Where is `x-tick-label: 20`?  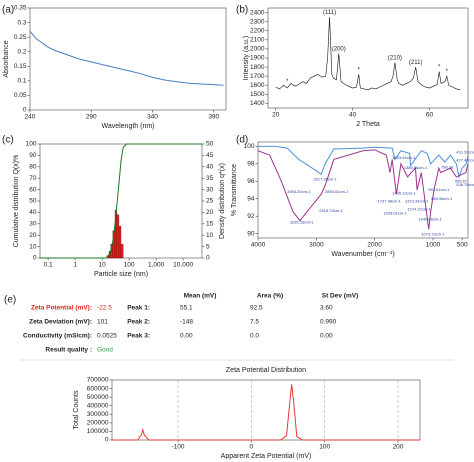
x-tick-label: 20 is located at coordinates (276, 115).